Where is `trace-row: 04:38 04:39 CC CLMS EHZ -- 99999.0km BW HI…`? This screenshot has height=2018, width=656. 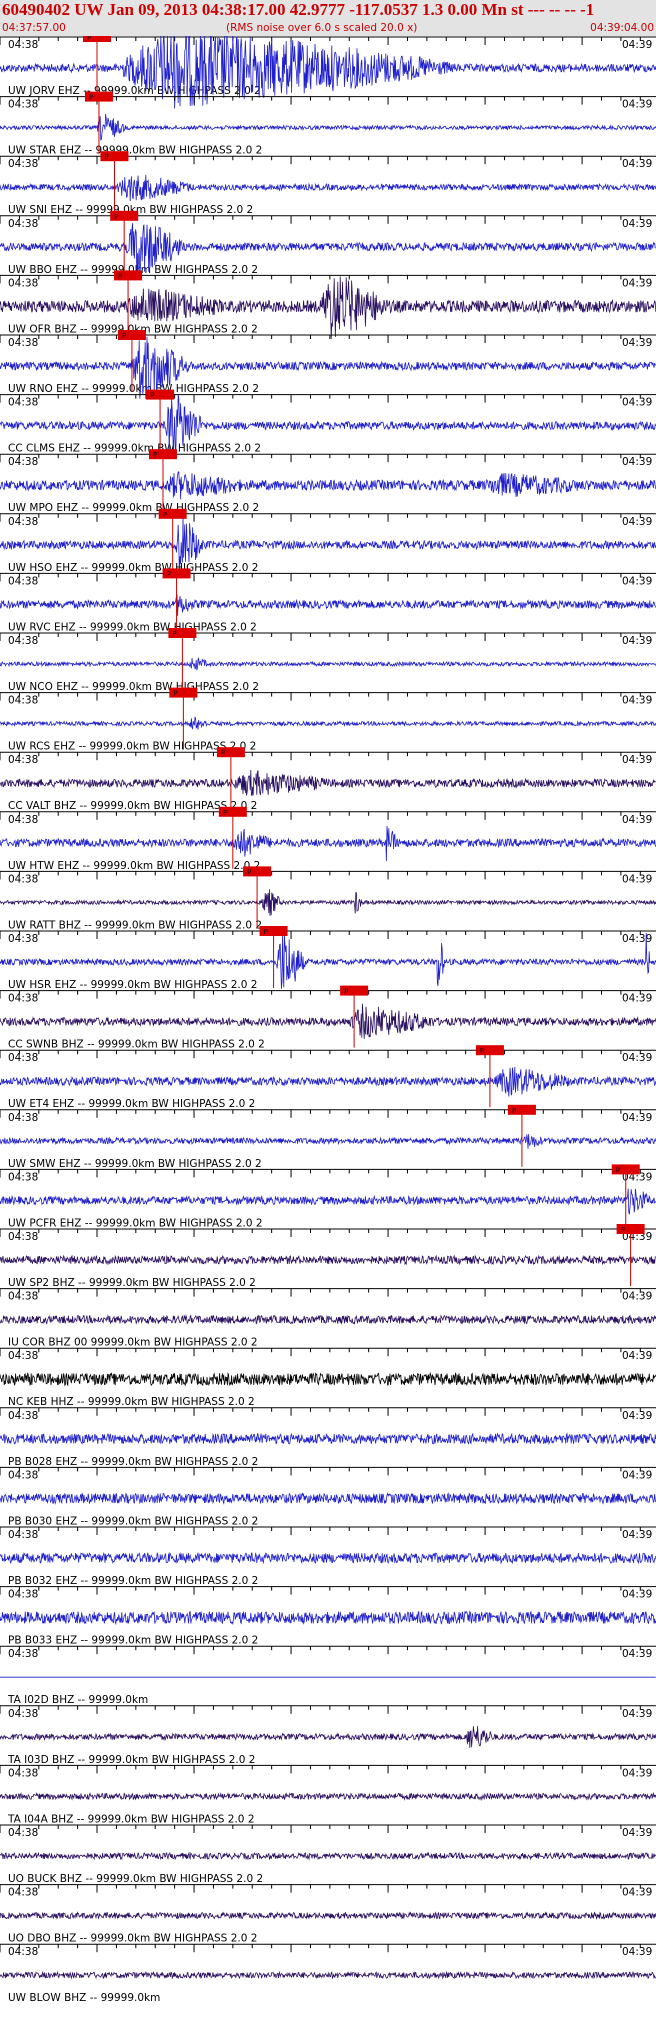
trace-row: 04:38 04:39 CC CLMS EHZ -- 99999.0km BW HI… is located at coordinates (328, 423).